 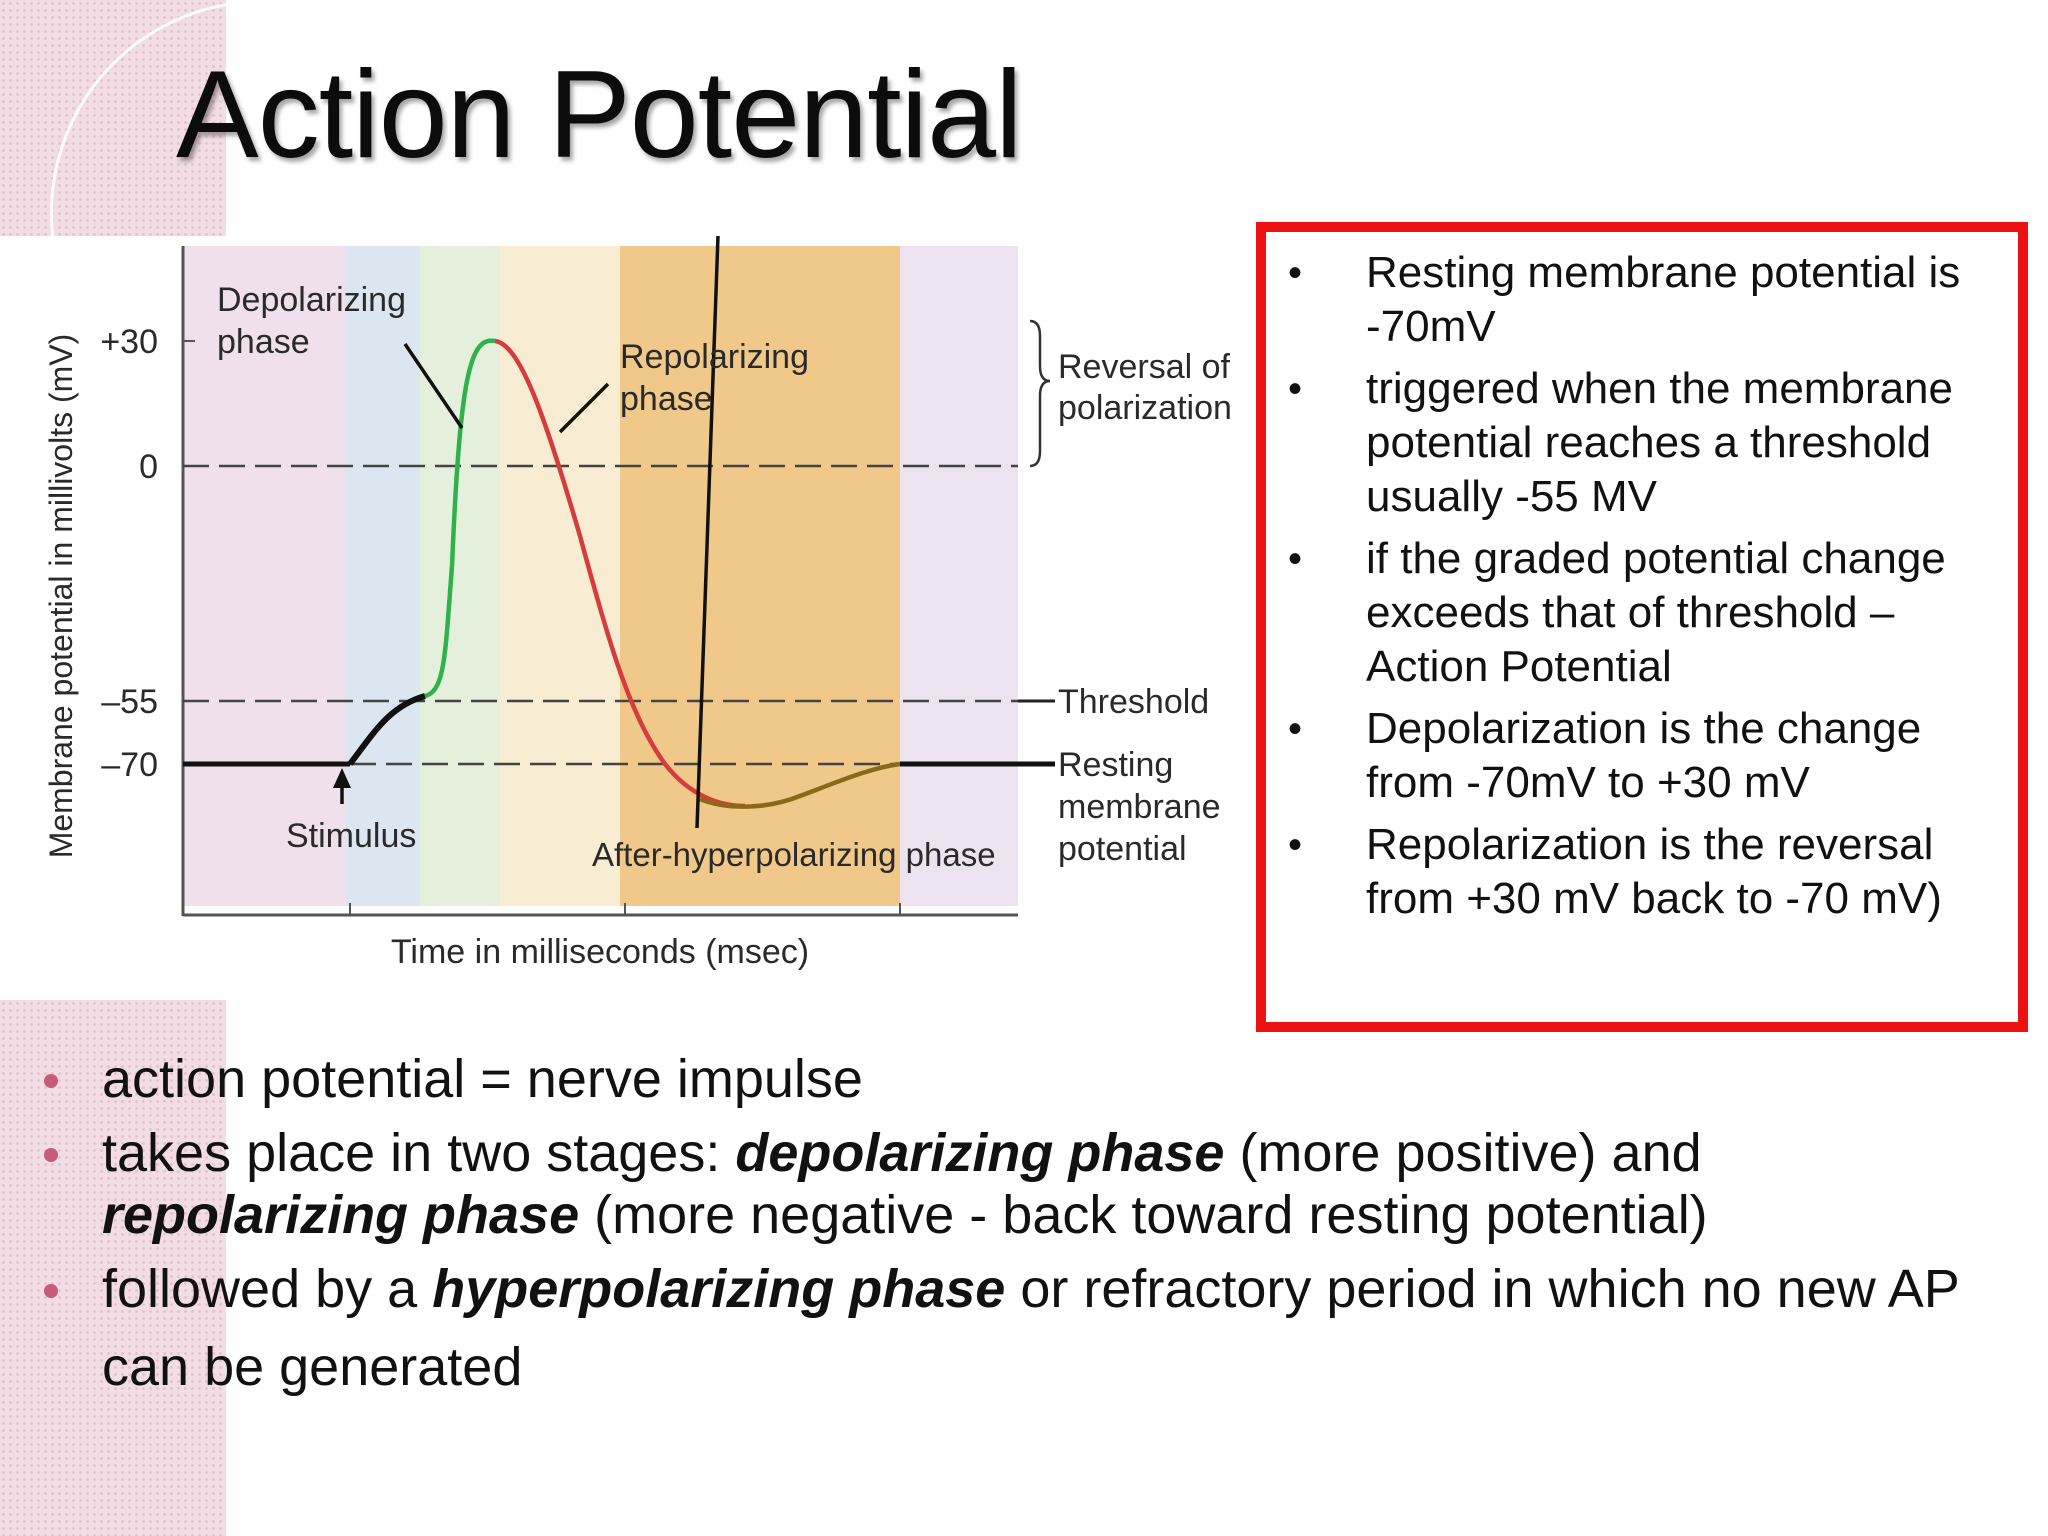 What do you see at coordinates (760, 576) in the screenshot?
I see `band-repolarizing` at bounding box center [760, 576].